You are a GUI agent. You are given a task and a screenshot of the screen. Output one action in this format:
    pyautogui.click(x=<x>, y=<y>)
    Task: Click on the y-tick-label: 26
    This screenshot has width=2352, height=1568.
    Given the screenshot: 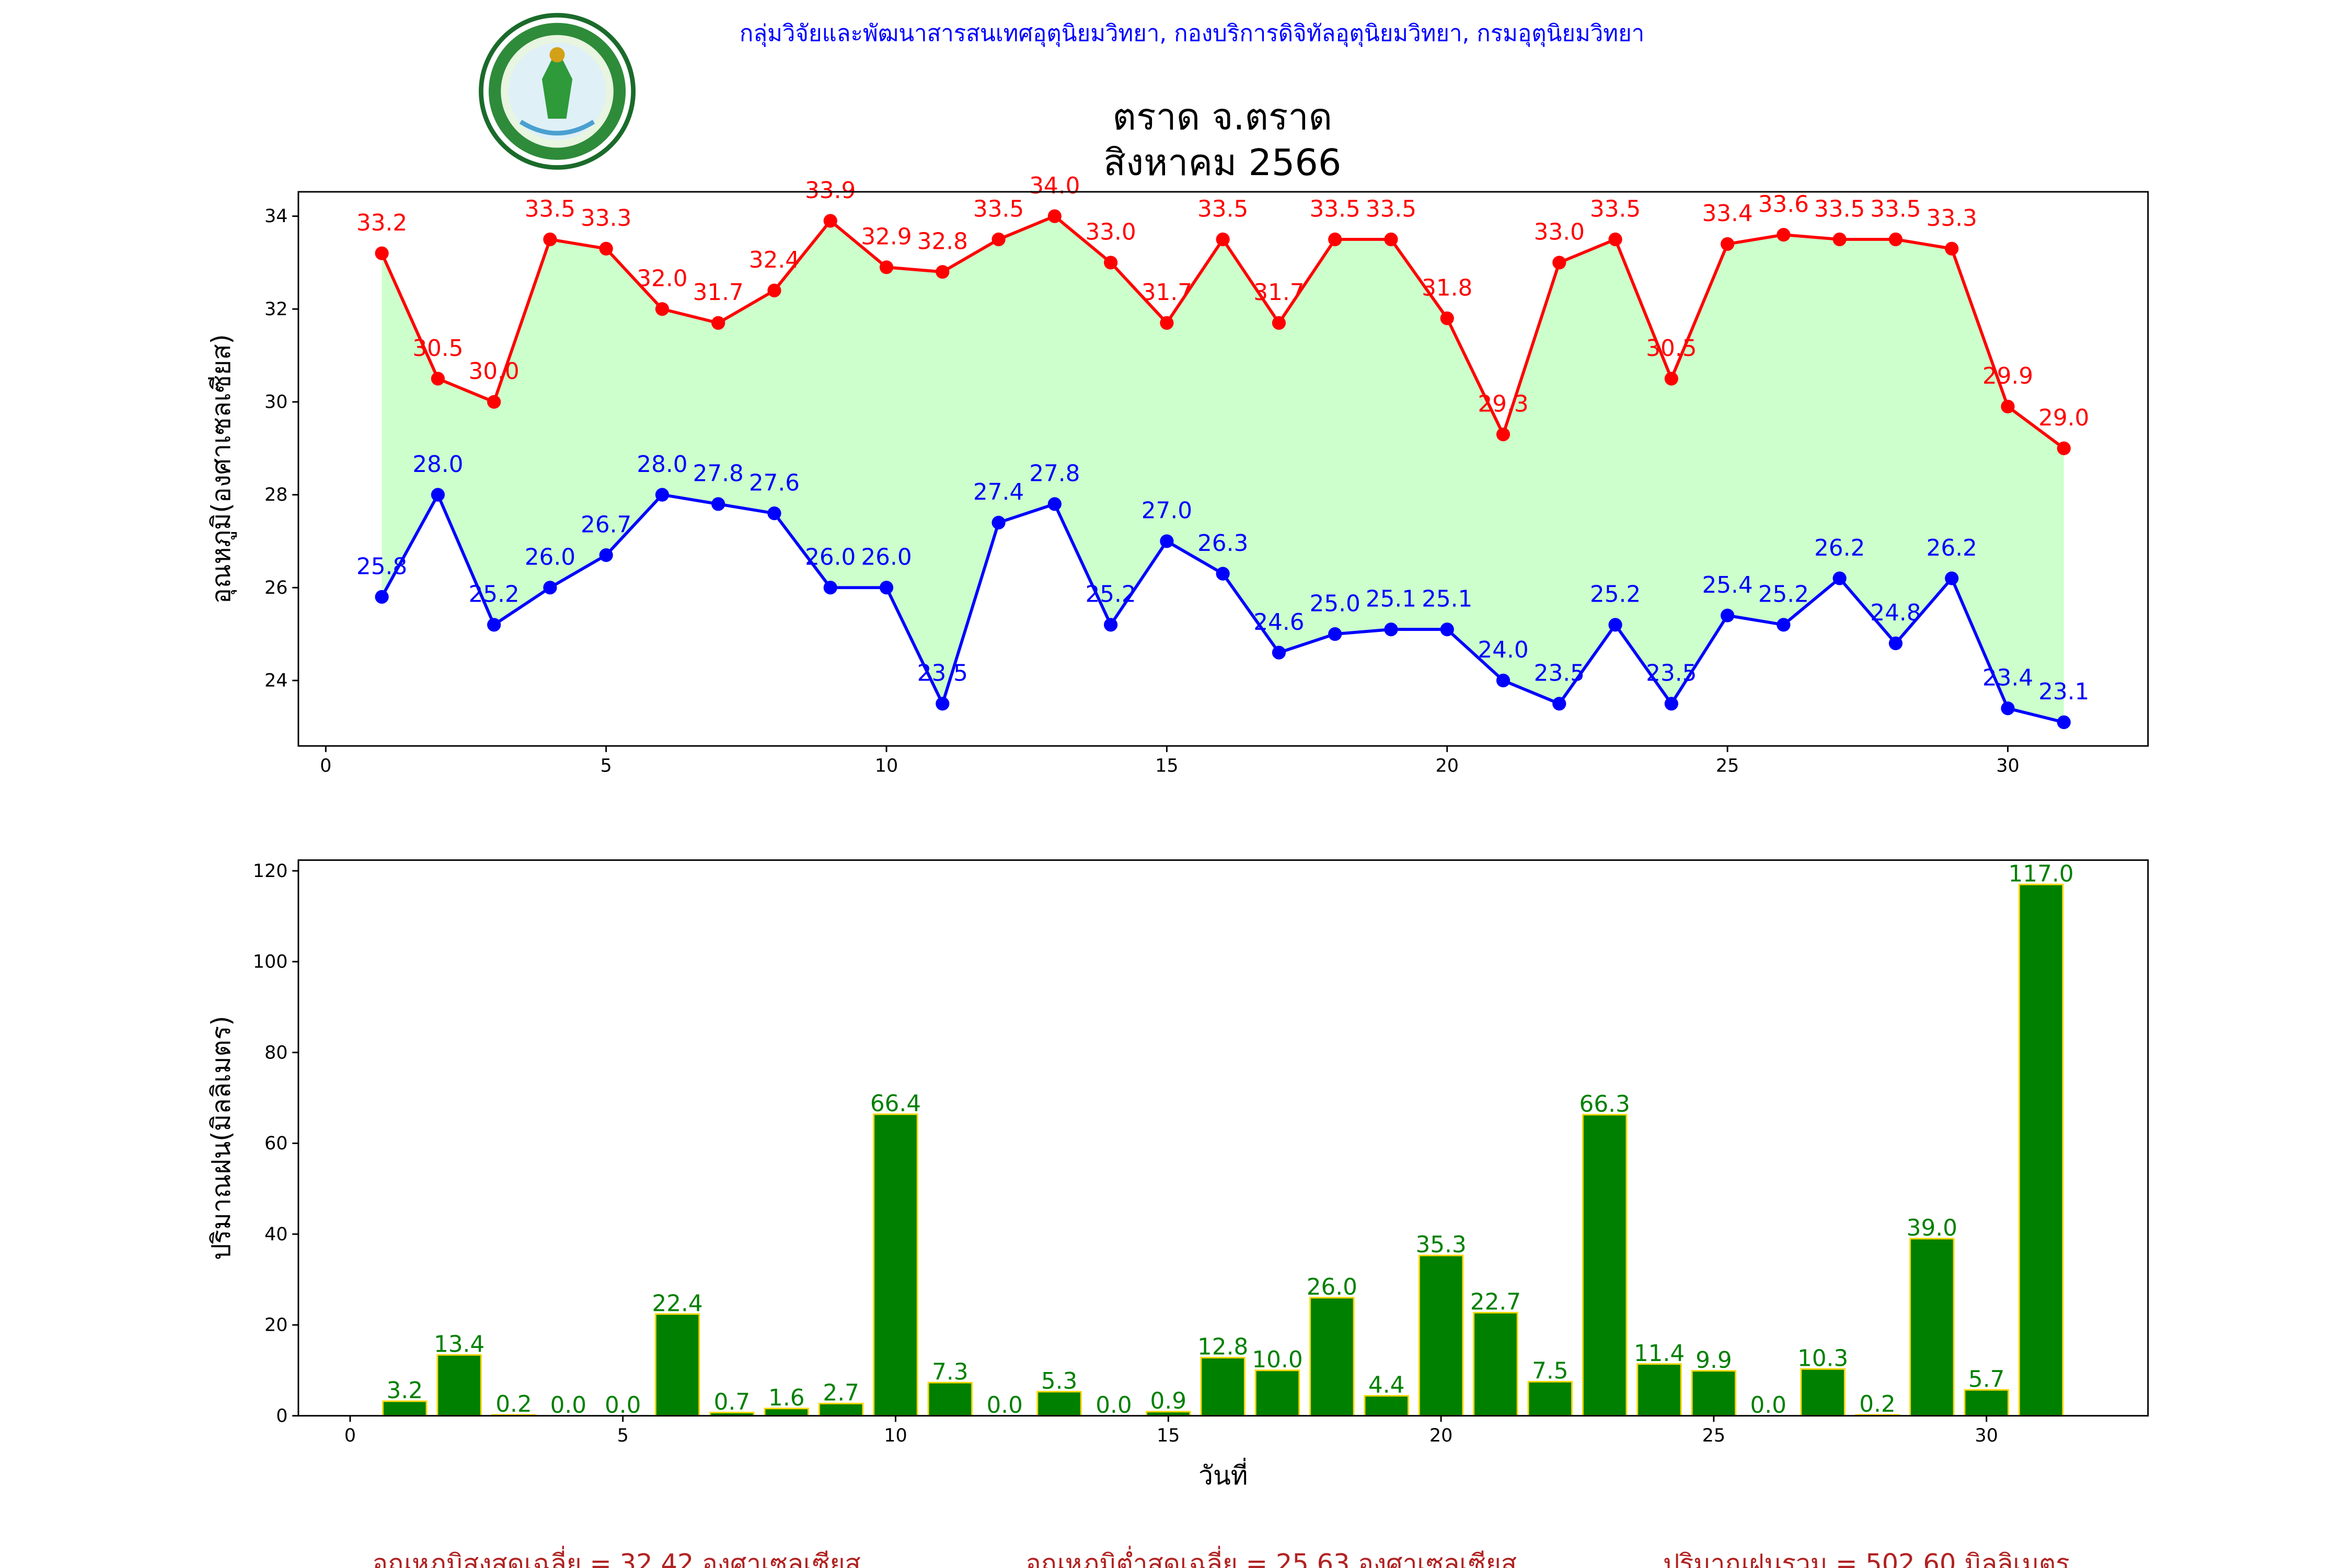 What is the action you would take?
    pyautogui.click(x=275, y=588)
    